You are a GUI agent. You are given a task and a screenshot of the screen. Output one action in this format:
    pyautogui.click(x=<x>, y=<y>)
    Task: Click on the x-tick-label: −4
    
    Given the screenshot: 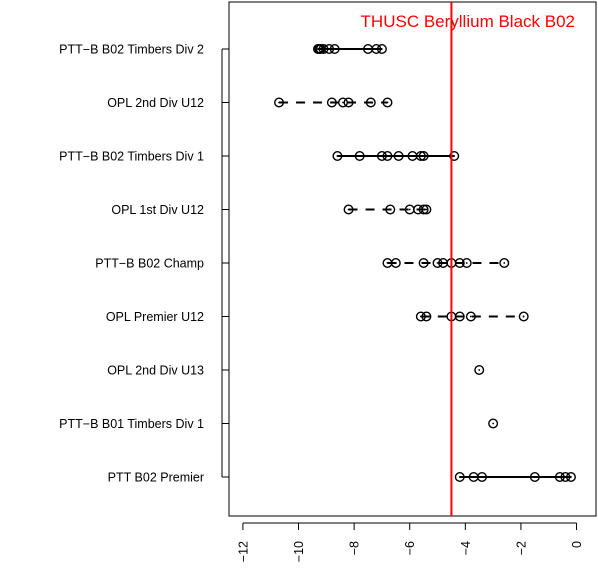 What is the action you would take?
    pyautogui.click(x=466, y=548)
    